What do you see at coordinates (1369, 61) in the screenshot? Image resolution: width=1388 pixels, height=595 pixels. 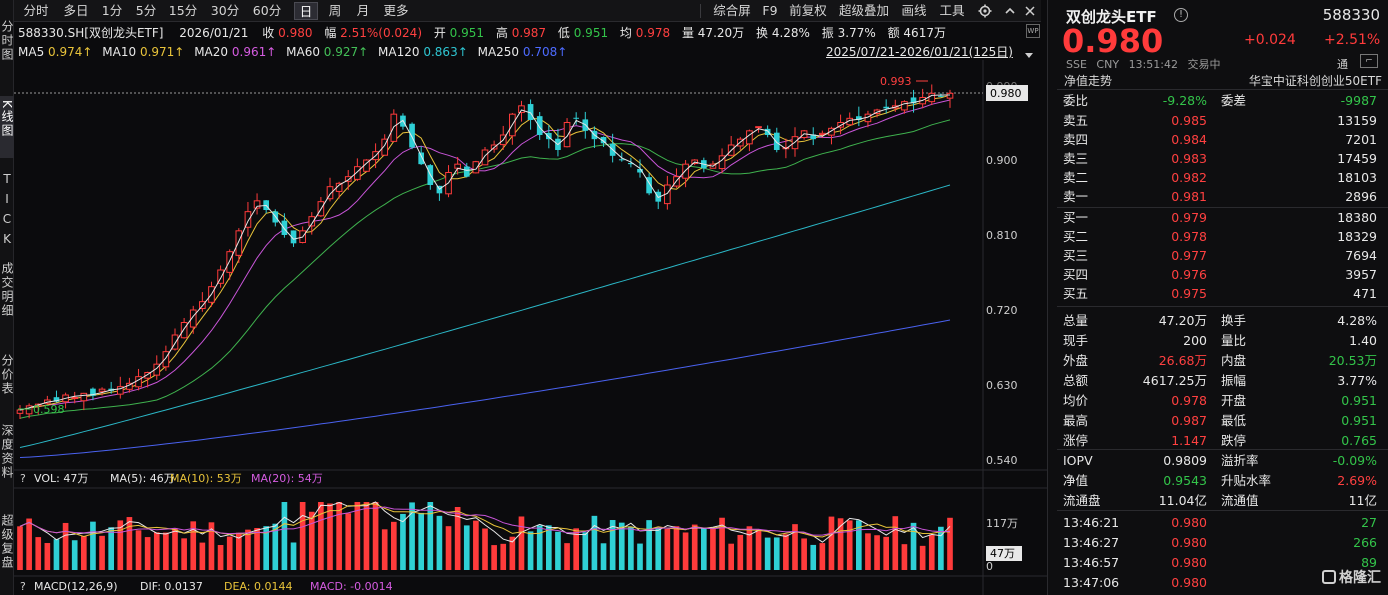 I see `margin-badge-icon: ⌐` at bounding box center [1369, 61].